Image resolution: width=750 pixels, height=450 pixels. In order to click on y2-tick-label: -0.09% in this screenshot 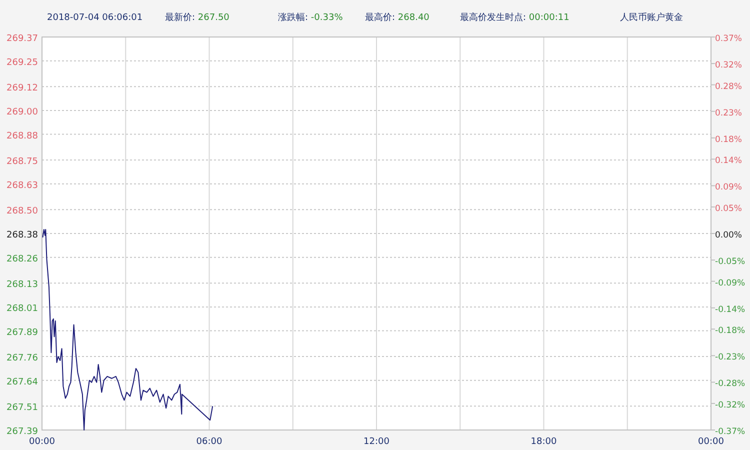, I will do `click(730, 283)`.